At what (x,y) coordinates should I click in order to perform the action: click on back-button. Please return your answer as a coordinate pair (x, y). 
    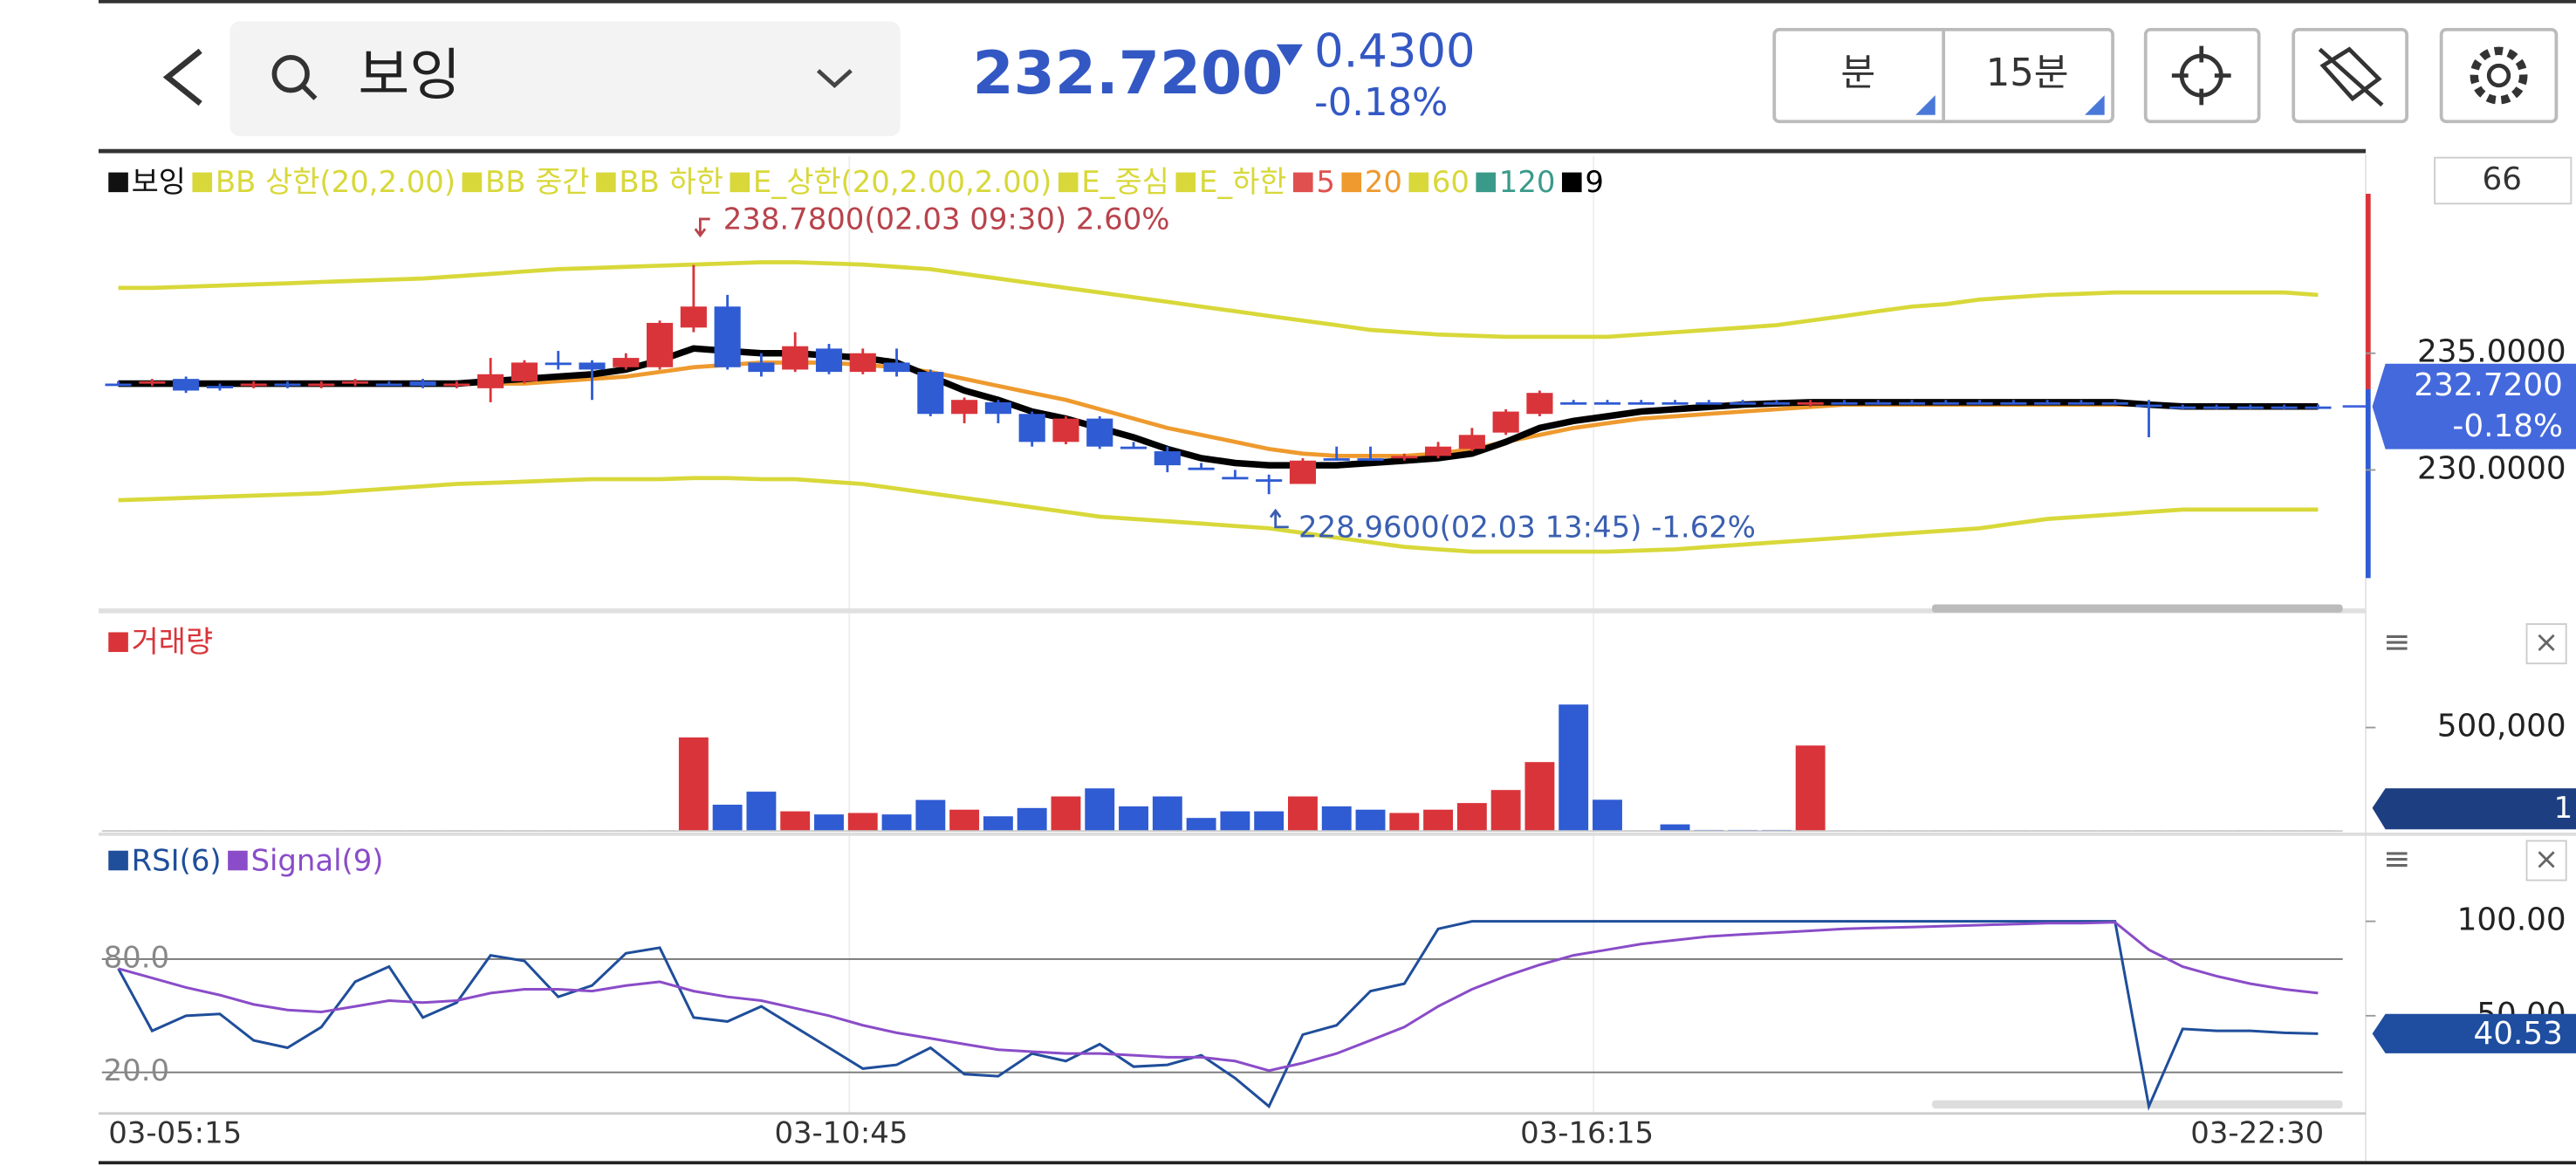
    Looking at the image, I should click on (182, 77).